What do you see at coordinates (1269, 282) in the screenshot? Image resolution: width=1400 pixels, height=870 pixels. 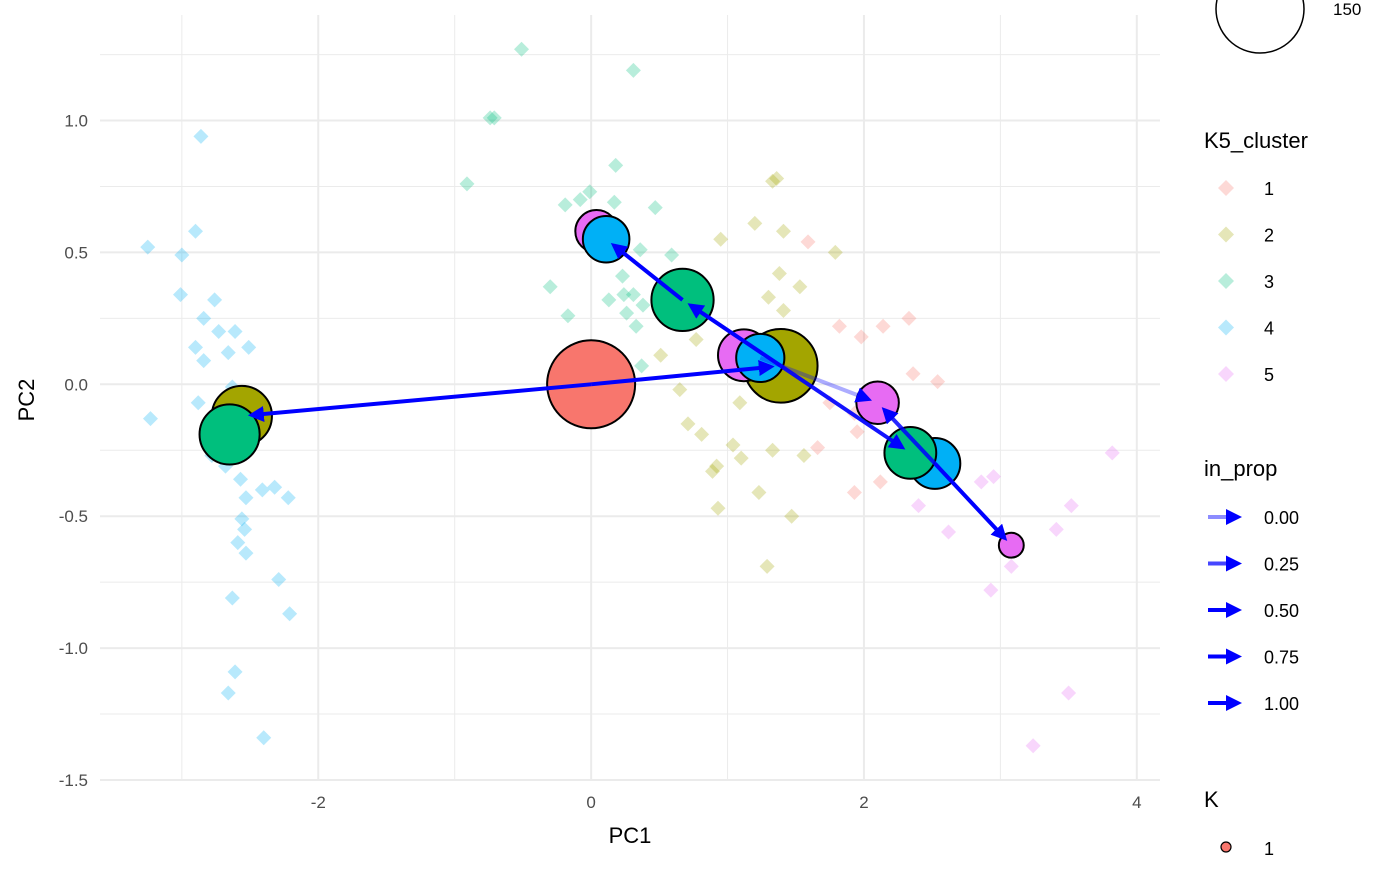 I see `cluster-legend-label-3: 3` at bounding box center [1269, 282].